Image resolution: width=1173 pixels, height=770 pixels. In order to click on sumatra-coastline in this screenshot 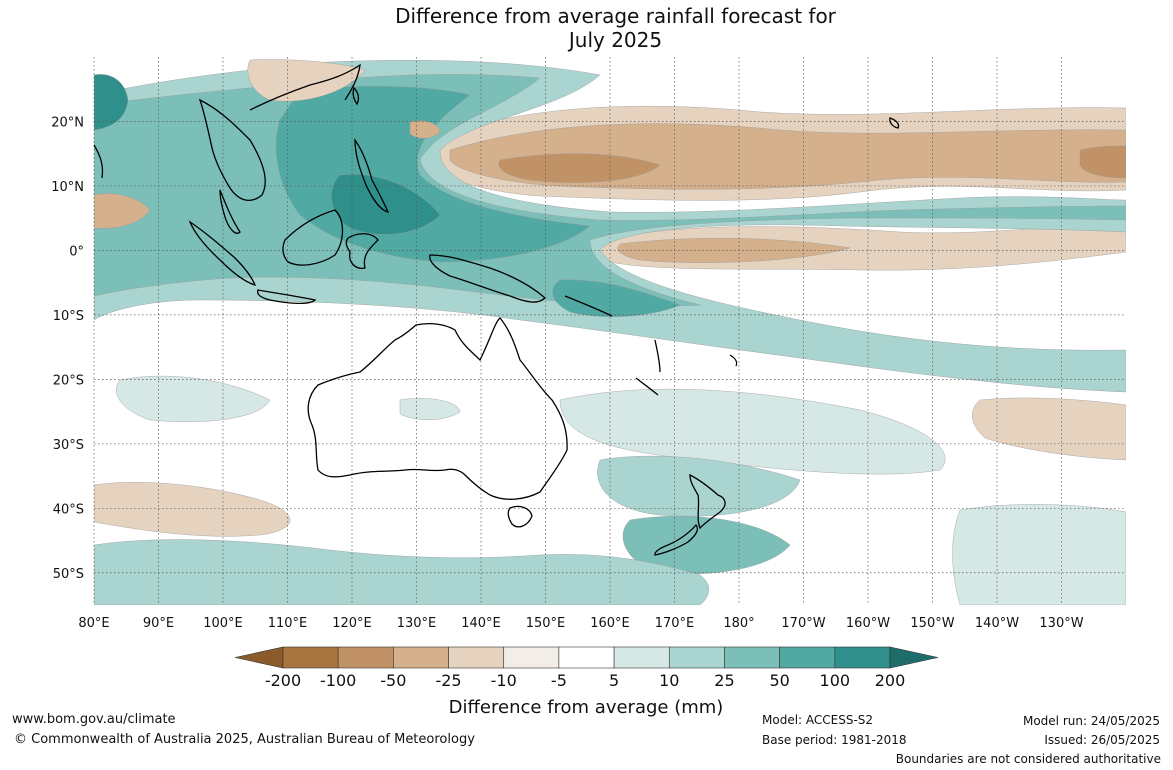, I will do `click(222, 253)`.